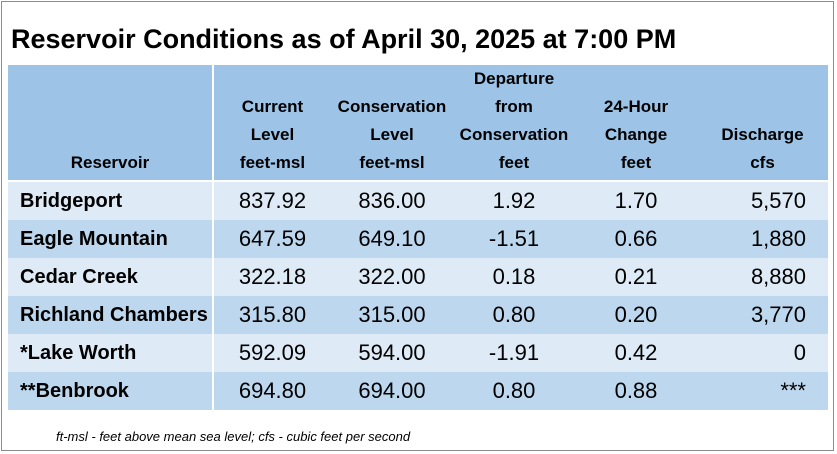 The image size is (837, 454). I want to click on header-line: Departure, so click(514, 78).